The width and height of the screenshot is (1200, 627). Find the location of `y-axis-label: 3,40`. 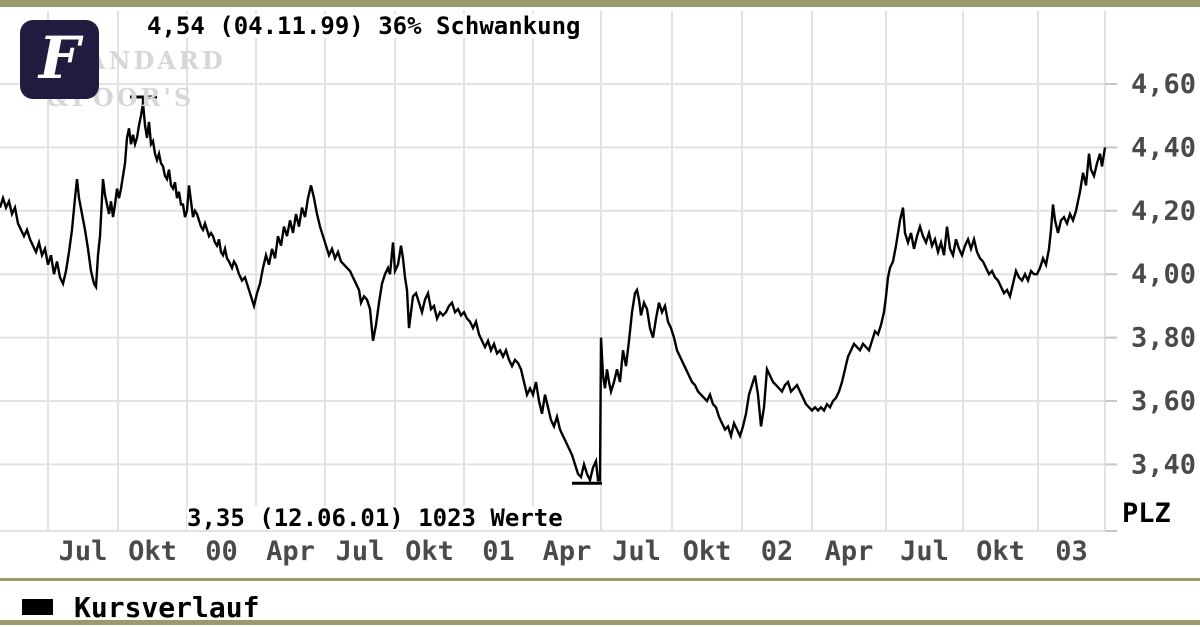

y-axis-label: 3,40 is located at coordinates (1163, 464).